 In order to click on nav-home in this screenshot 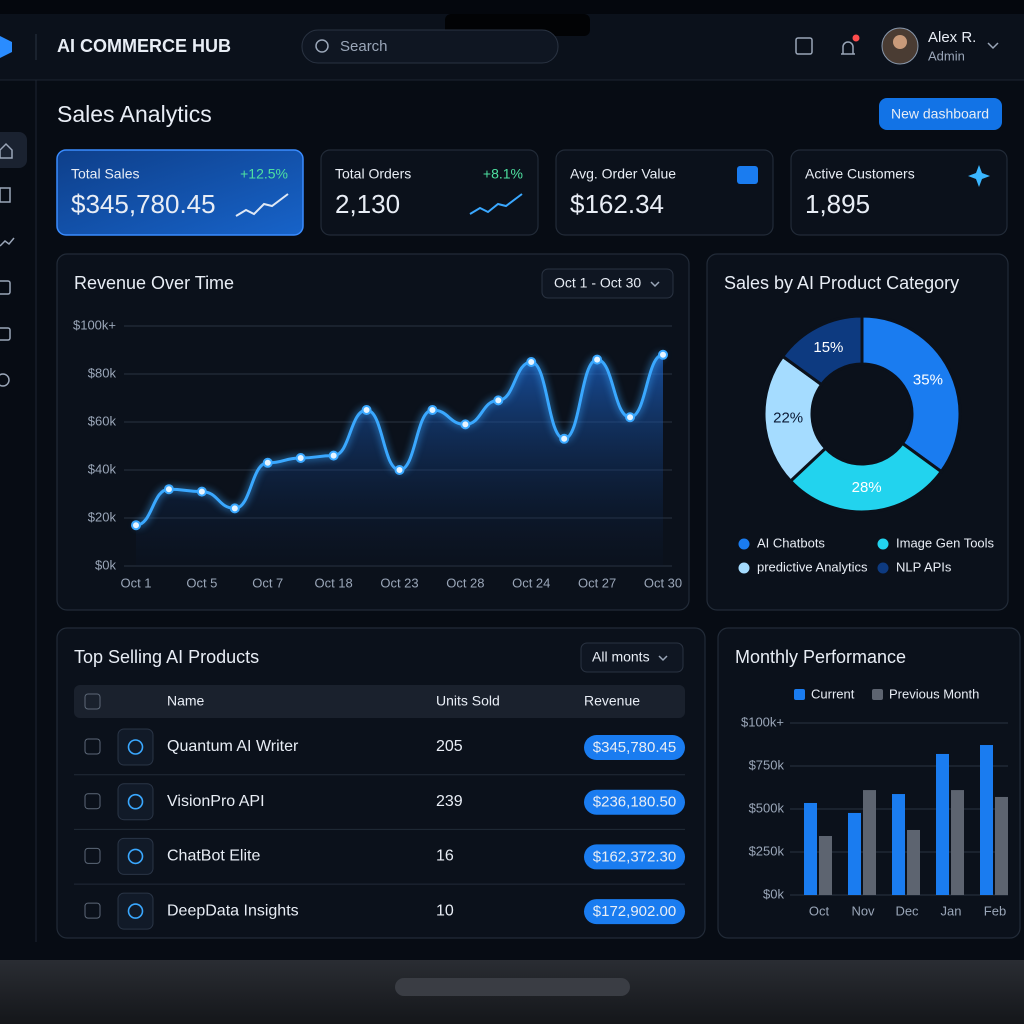, I will do `click(6, 150)`.